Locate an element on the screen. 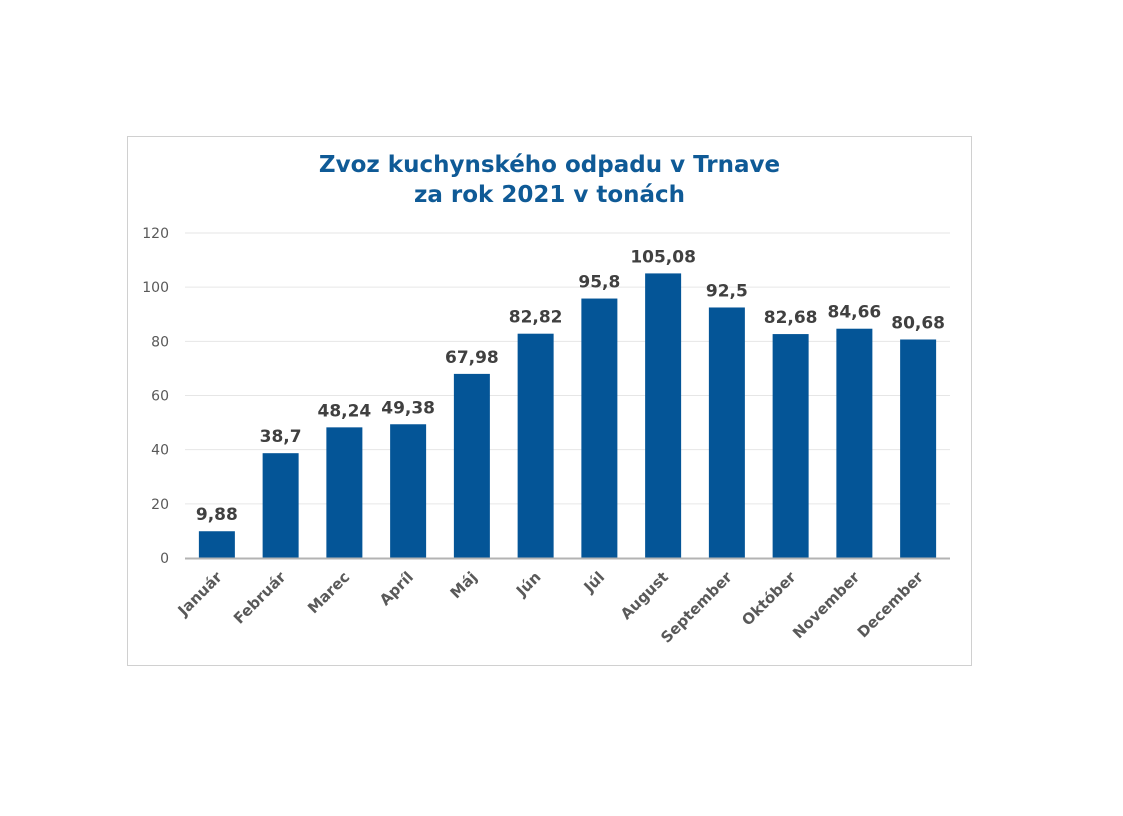  y-tick-label: 40 is located at coordinates (160, 451).